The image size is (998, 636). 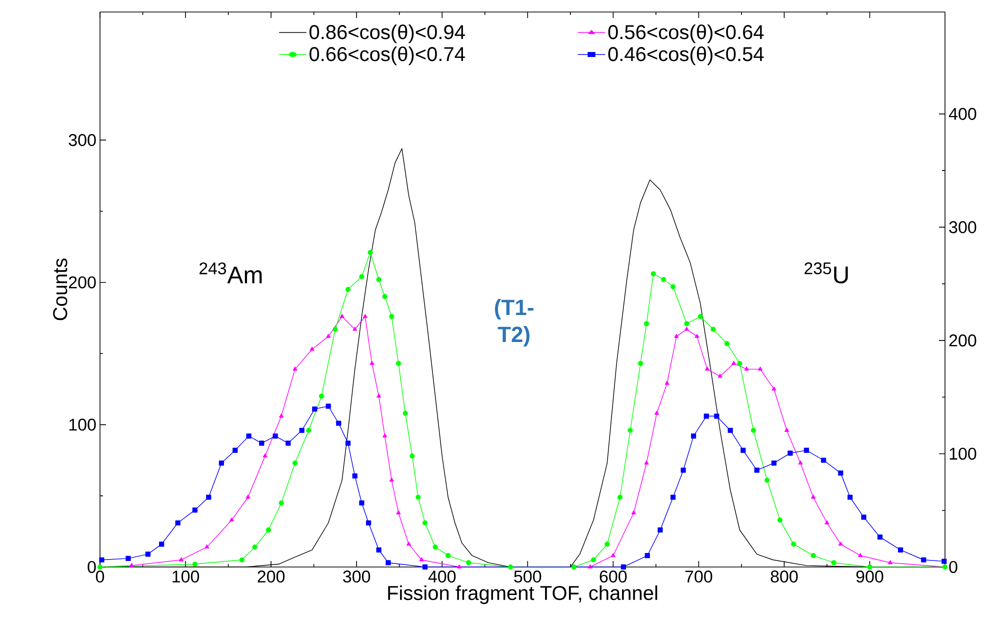 I want to click on x-tick-label: 300, so click(x=356, y=576).